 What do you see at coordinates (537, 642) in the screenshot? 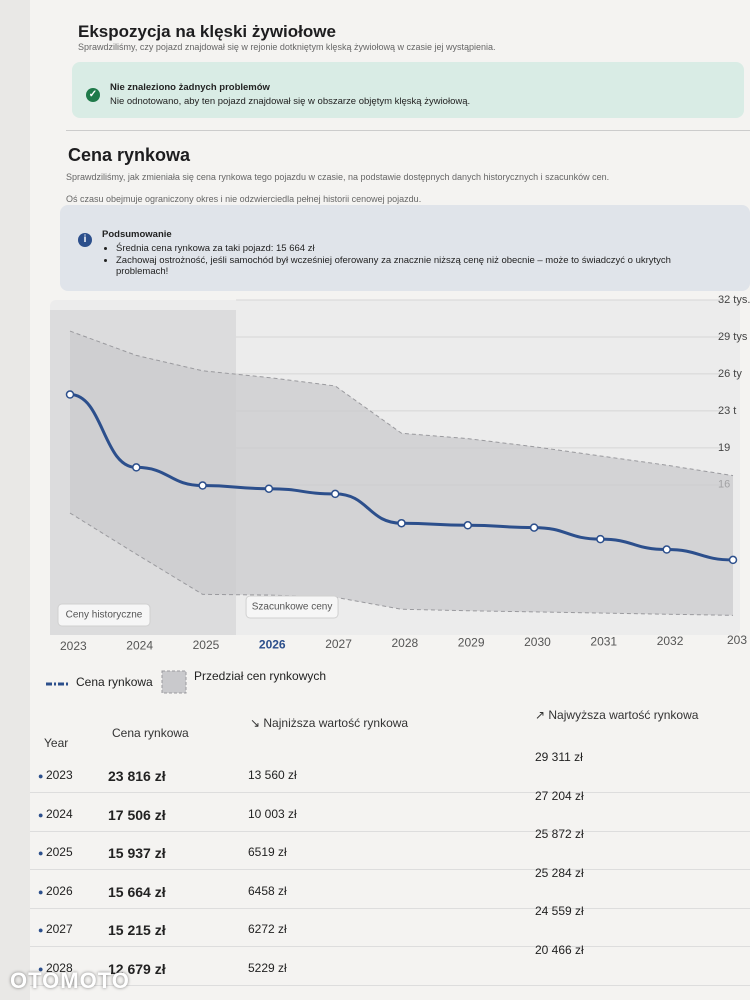
I see `x-tick-label: 2030` at bounding box center [537, 642].